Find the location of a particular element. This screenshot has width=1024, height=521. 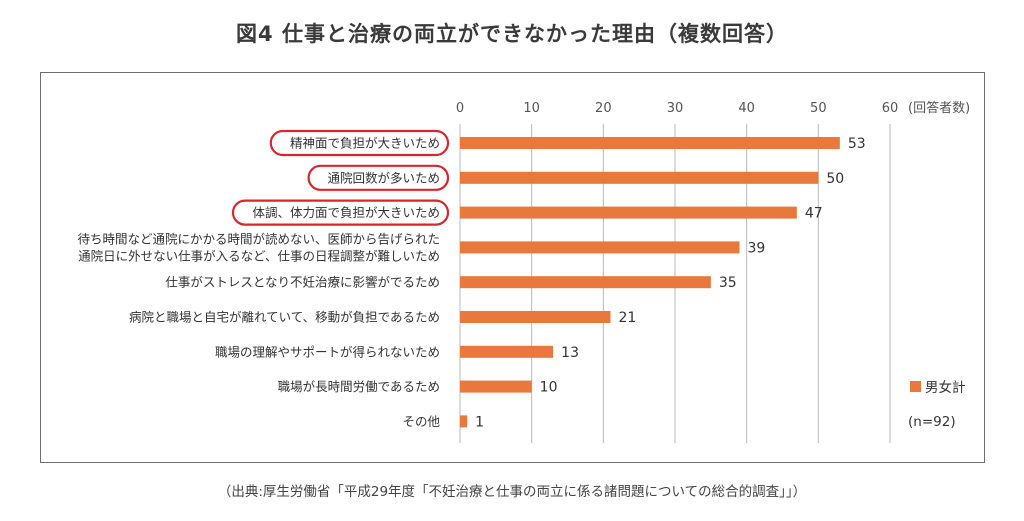

data-label: 21 is located at coordinates (628, 318).